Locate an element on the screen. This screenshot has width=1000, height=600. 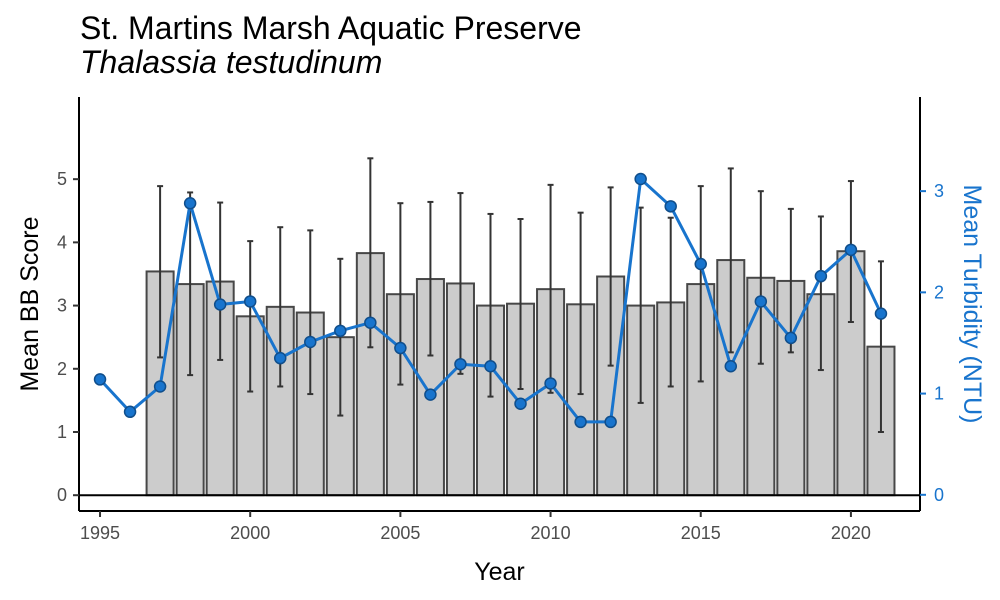
chart-subtitle: Thalassia testudinum is located at coordinates (231, 62).